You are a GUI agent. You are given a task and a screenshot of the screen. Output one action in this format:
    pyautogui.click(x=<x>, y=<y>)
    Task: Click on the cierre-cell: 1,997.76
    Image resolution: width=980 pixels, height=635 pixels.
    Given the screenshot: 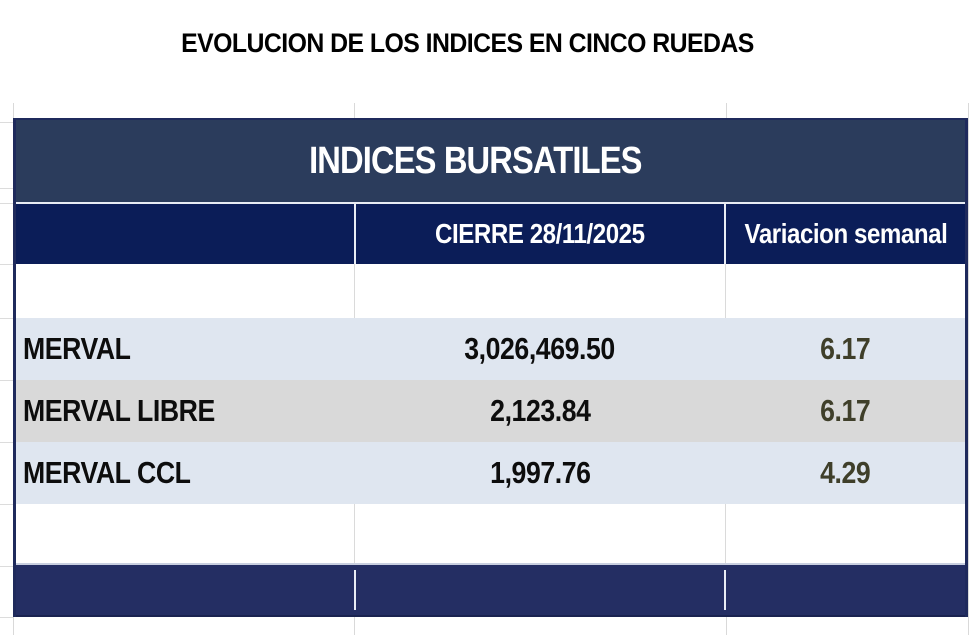 What is the action you would take?
    pyautogui.click(x=540, y=472)
    